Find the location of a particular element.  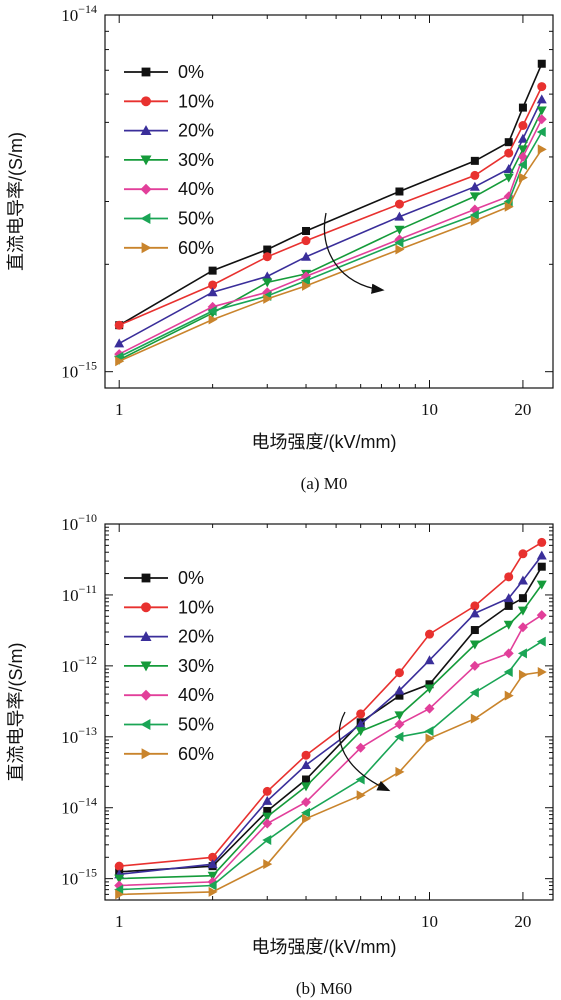

y-tick-label: 10−10 is located at coordinates (79, 522).